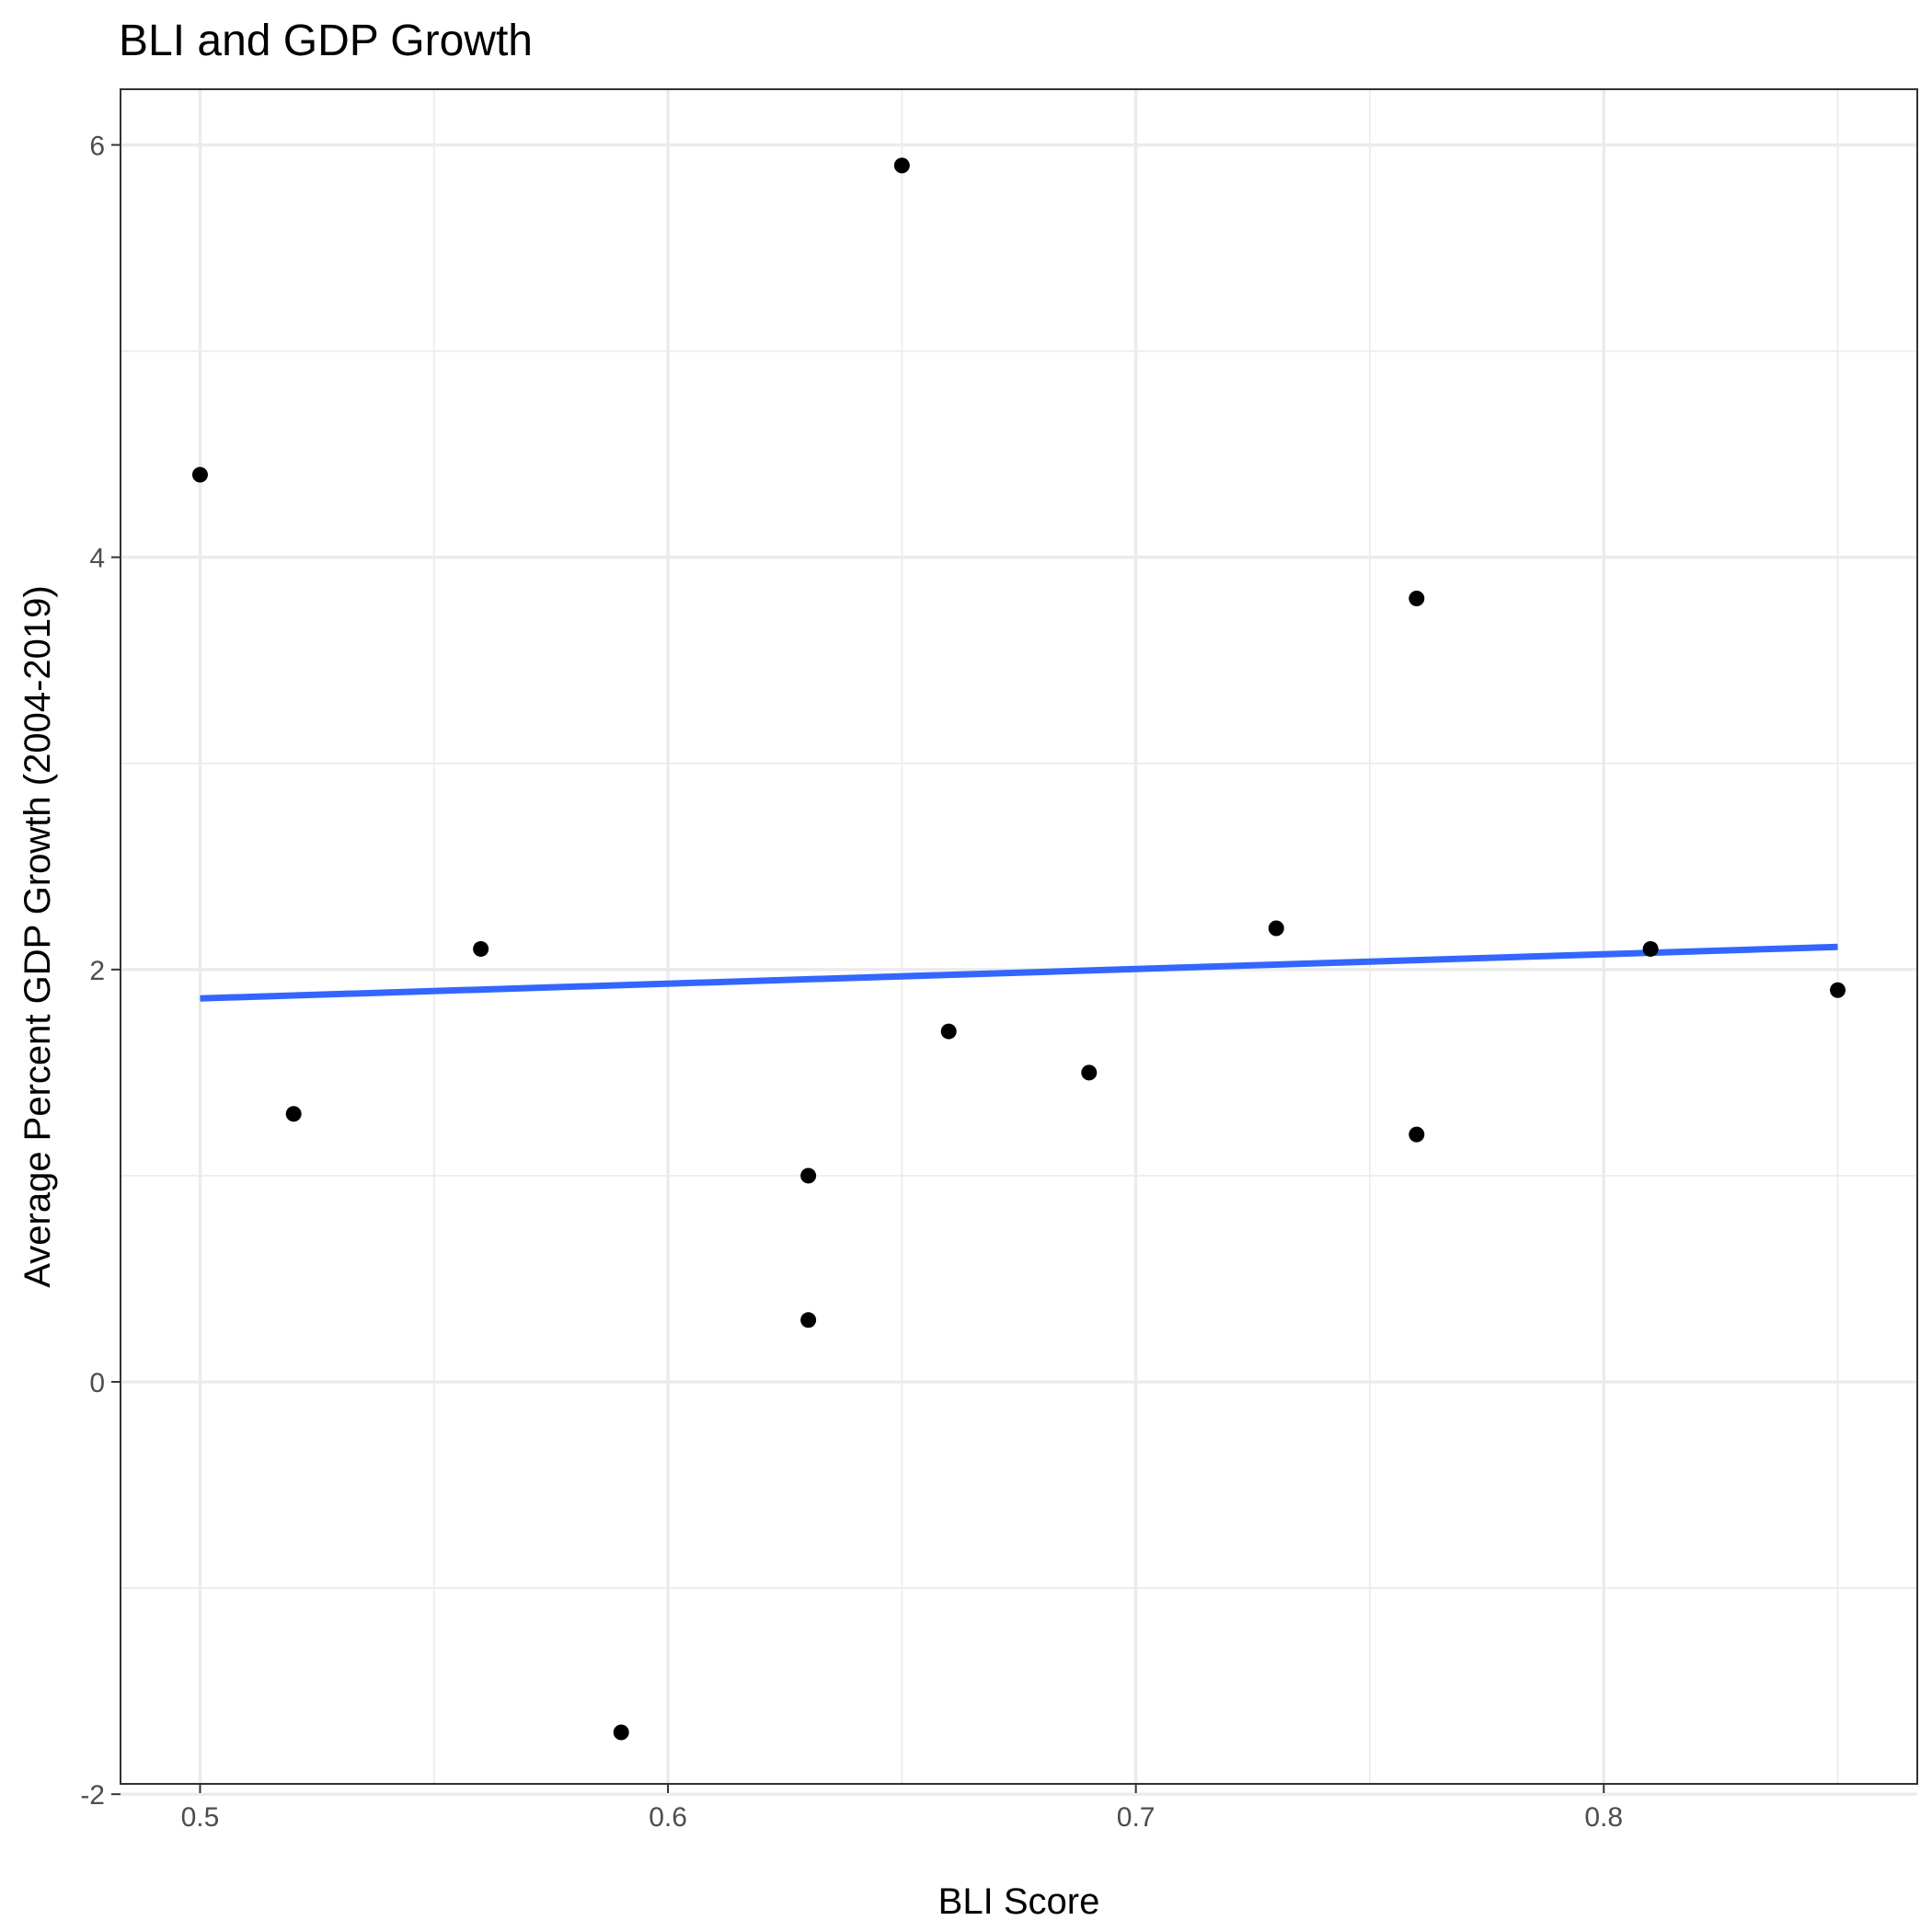  Describe the element at coordinates (97, 147) in the screenshot. I see `y-tick-label: 6` at that location.